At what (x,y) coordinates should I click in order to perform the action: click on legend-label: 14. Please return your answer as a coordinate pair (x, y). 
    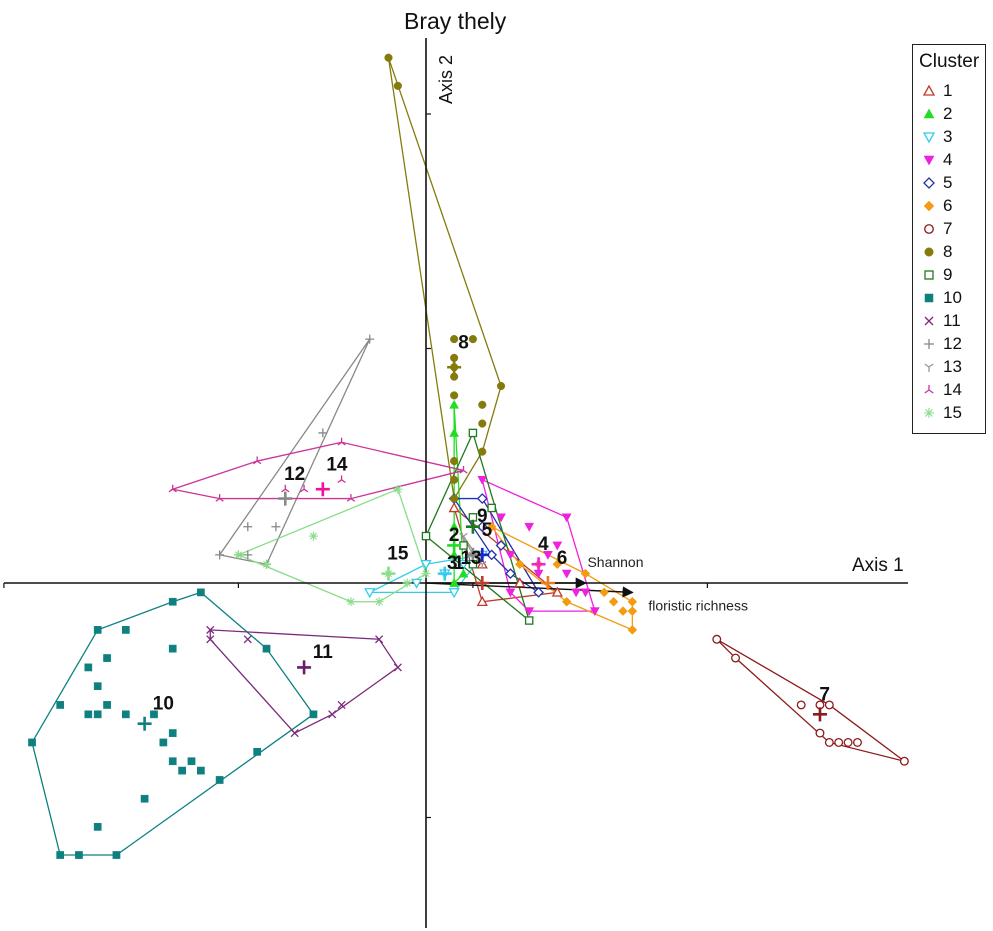
    Looking at the image, I should click on (952, 389).